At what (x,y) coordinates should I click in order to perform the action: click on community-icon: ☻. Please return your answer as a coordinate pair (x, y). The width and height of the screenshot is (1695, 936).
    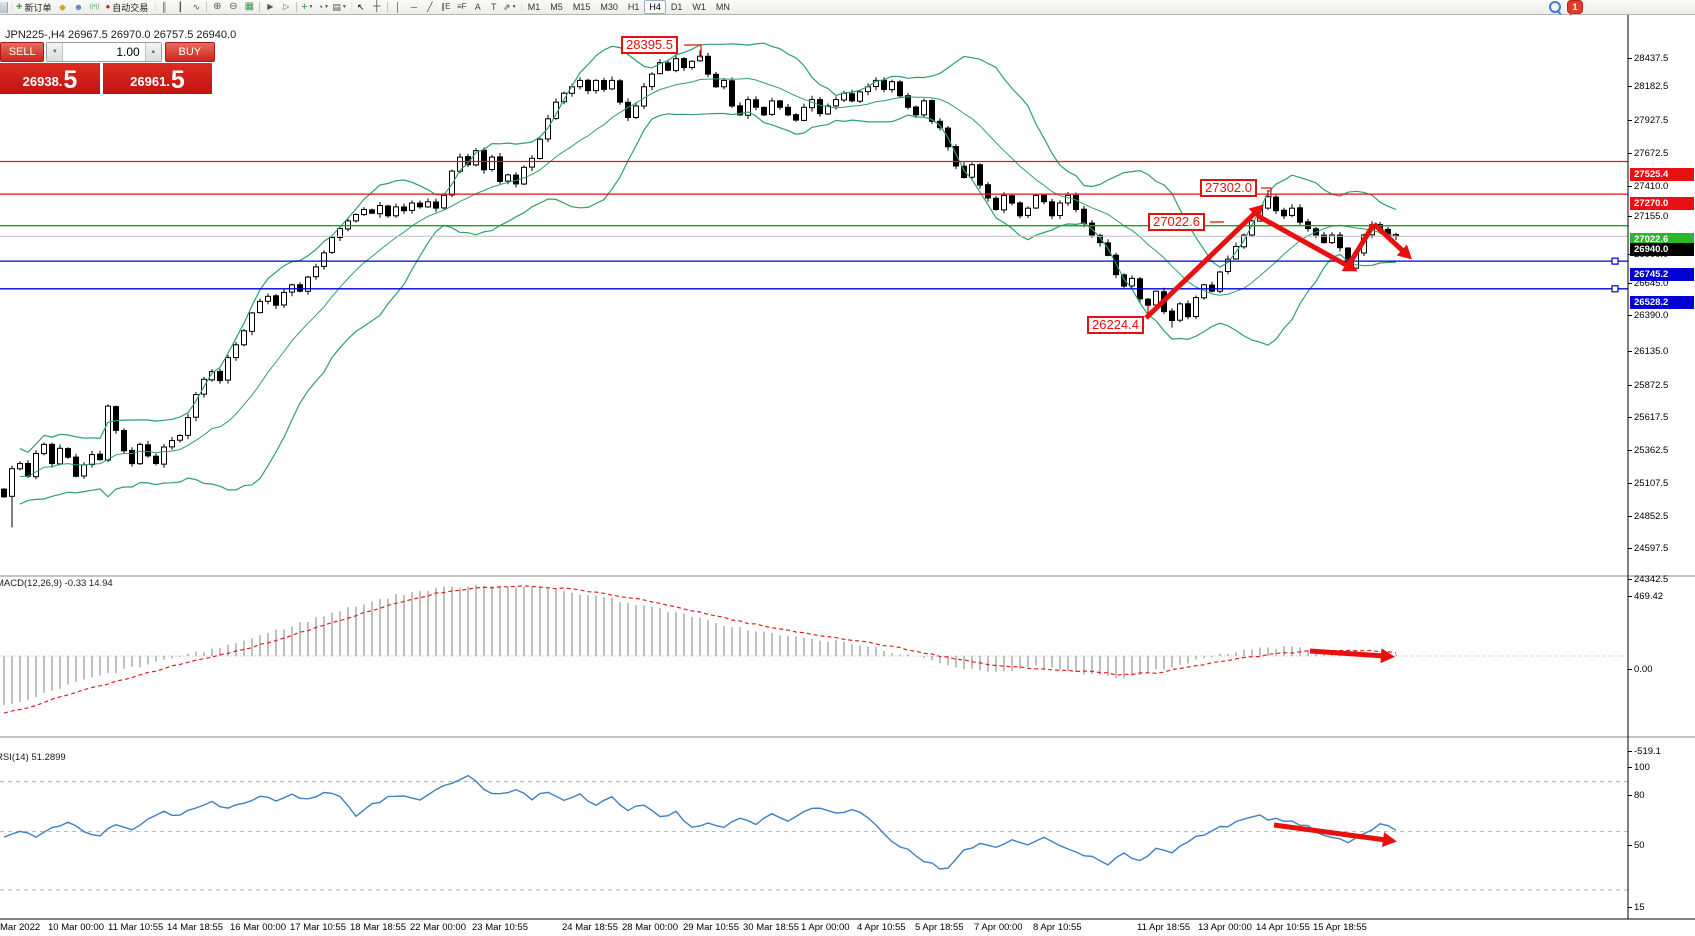
    Looking at the image, I should click on (78, 7).